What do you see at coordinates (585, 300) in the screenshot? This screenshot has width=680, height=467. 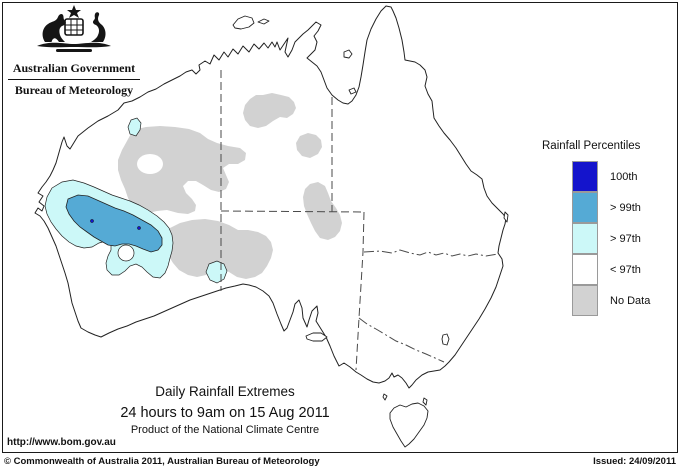 I see `legend-swatch-nodata` at bounding box center [585, 300].